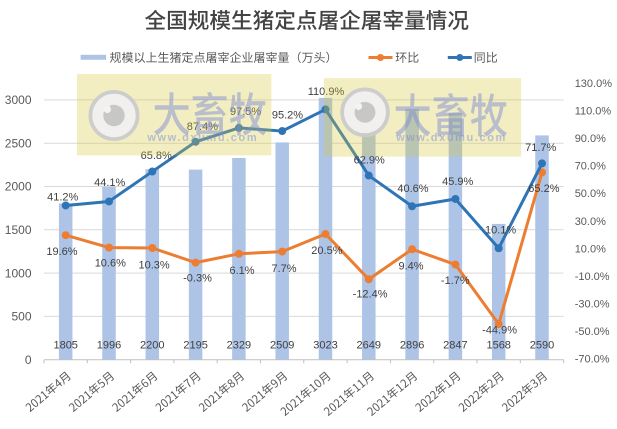 Image resolution: width=617 pixels, height=429 pixels. I want to click on svg-text: 65.8%, so click(156, 156).